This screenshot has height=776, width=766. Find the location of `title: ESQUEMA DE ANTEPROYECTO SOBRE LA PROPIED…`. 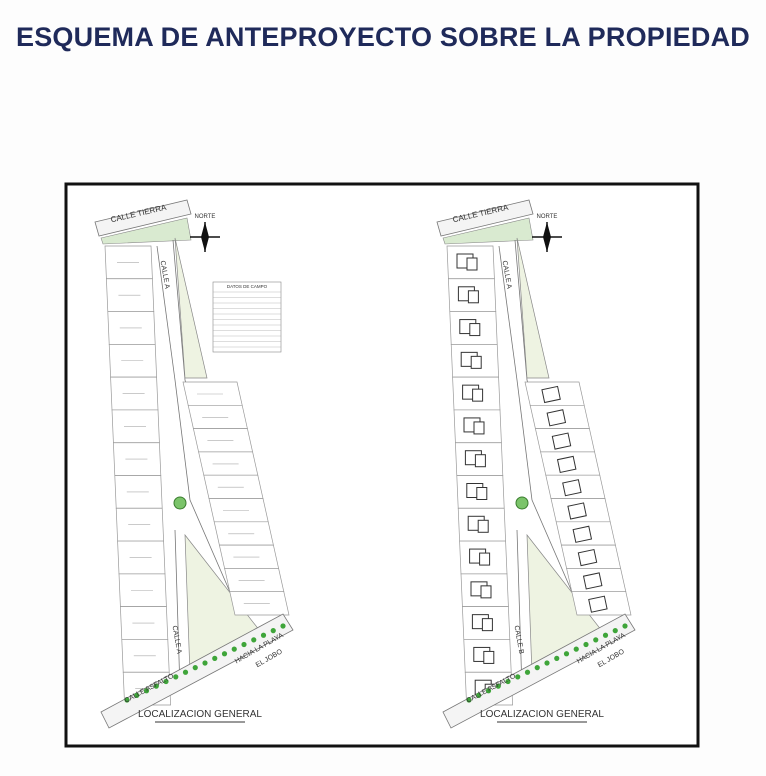

title: ESQUEMA DE ANTEPROYECTO SOBRE LA PROPIED… is located at coordinates (383, 37).